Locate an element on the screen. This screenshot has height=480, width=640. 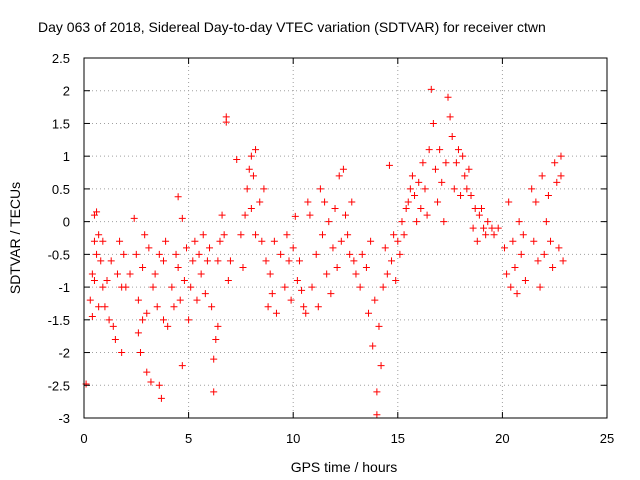
y-tick-label: 1 is located at coordinates (66, 156).